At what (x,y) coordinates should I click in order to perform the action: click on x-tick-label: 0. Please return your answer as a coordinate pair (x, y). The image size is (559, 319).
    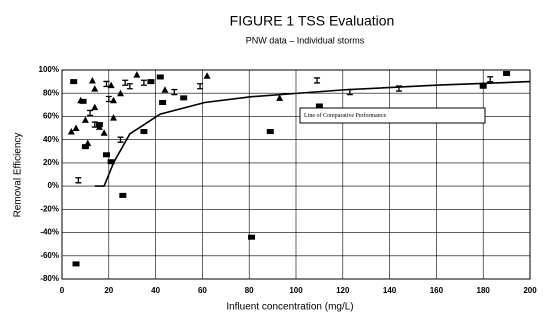
    Looking at the image, I should click on (62, 290).